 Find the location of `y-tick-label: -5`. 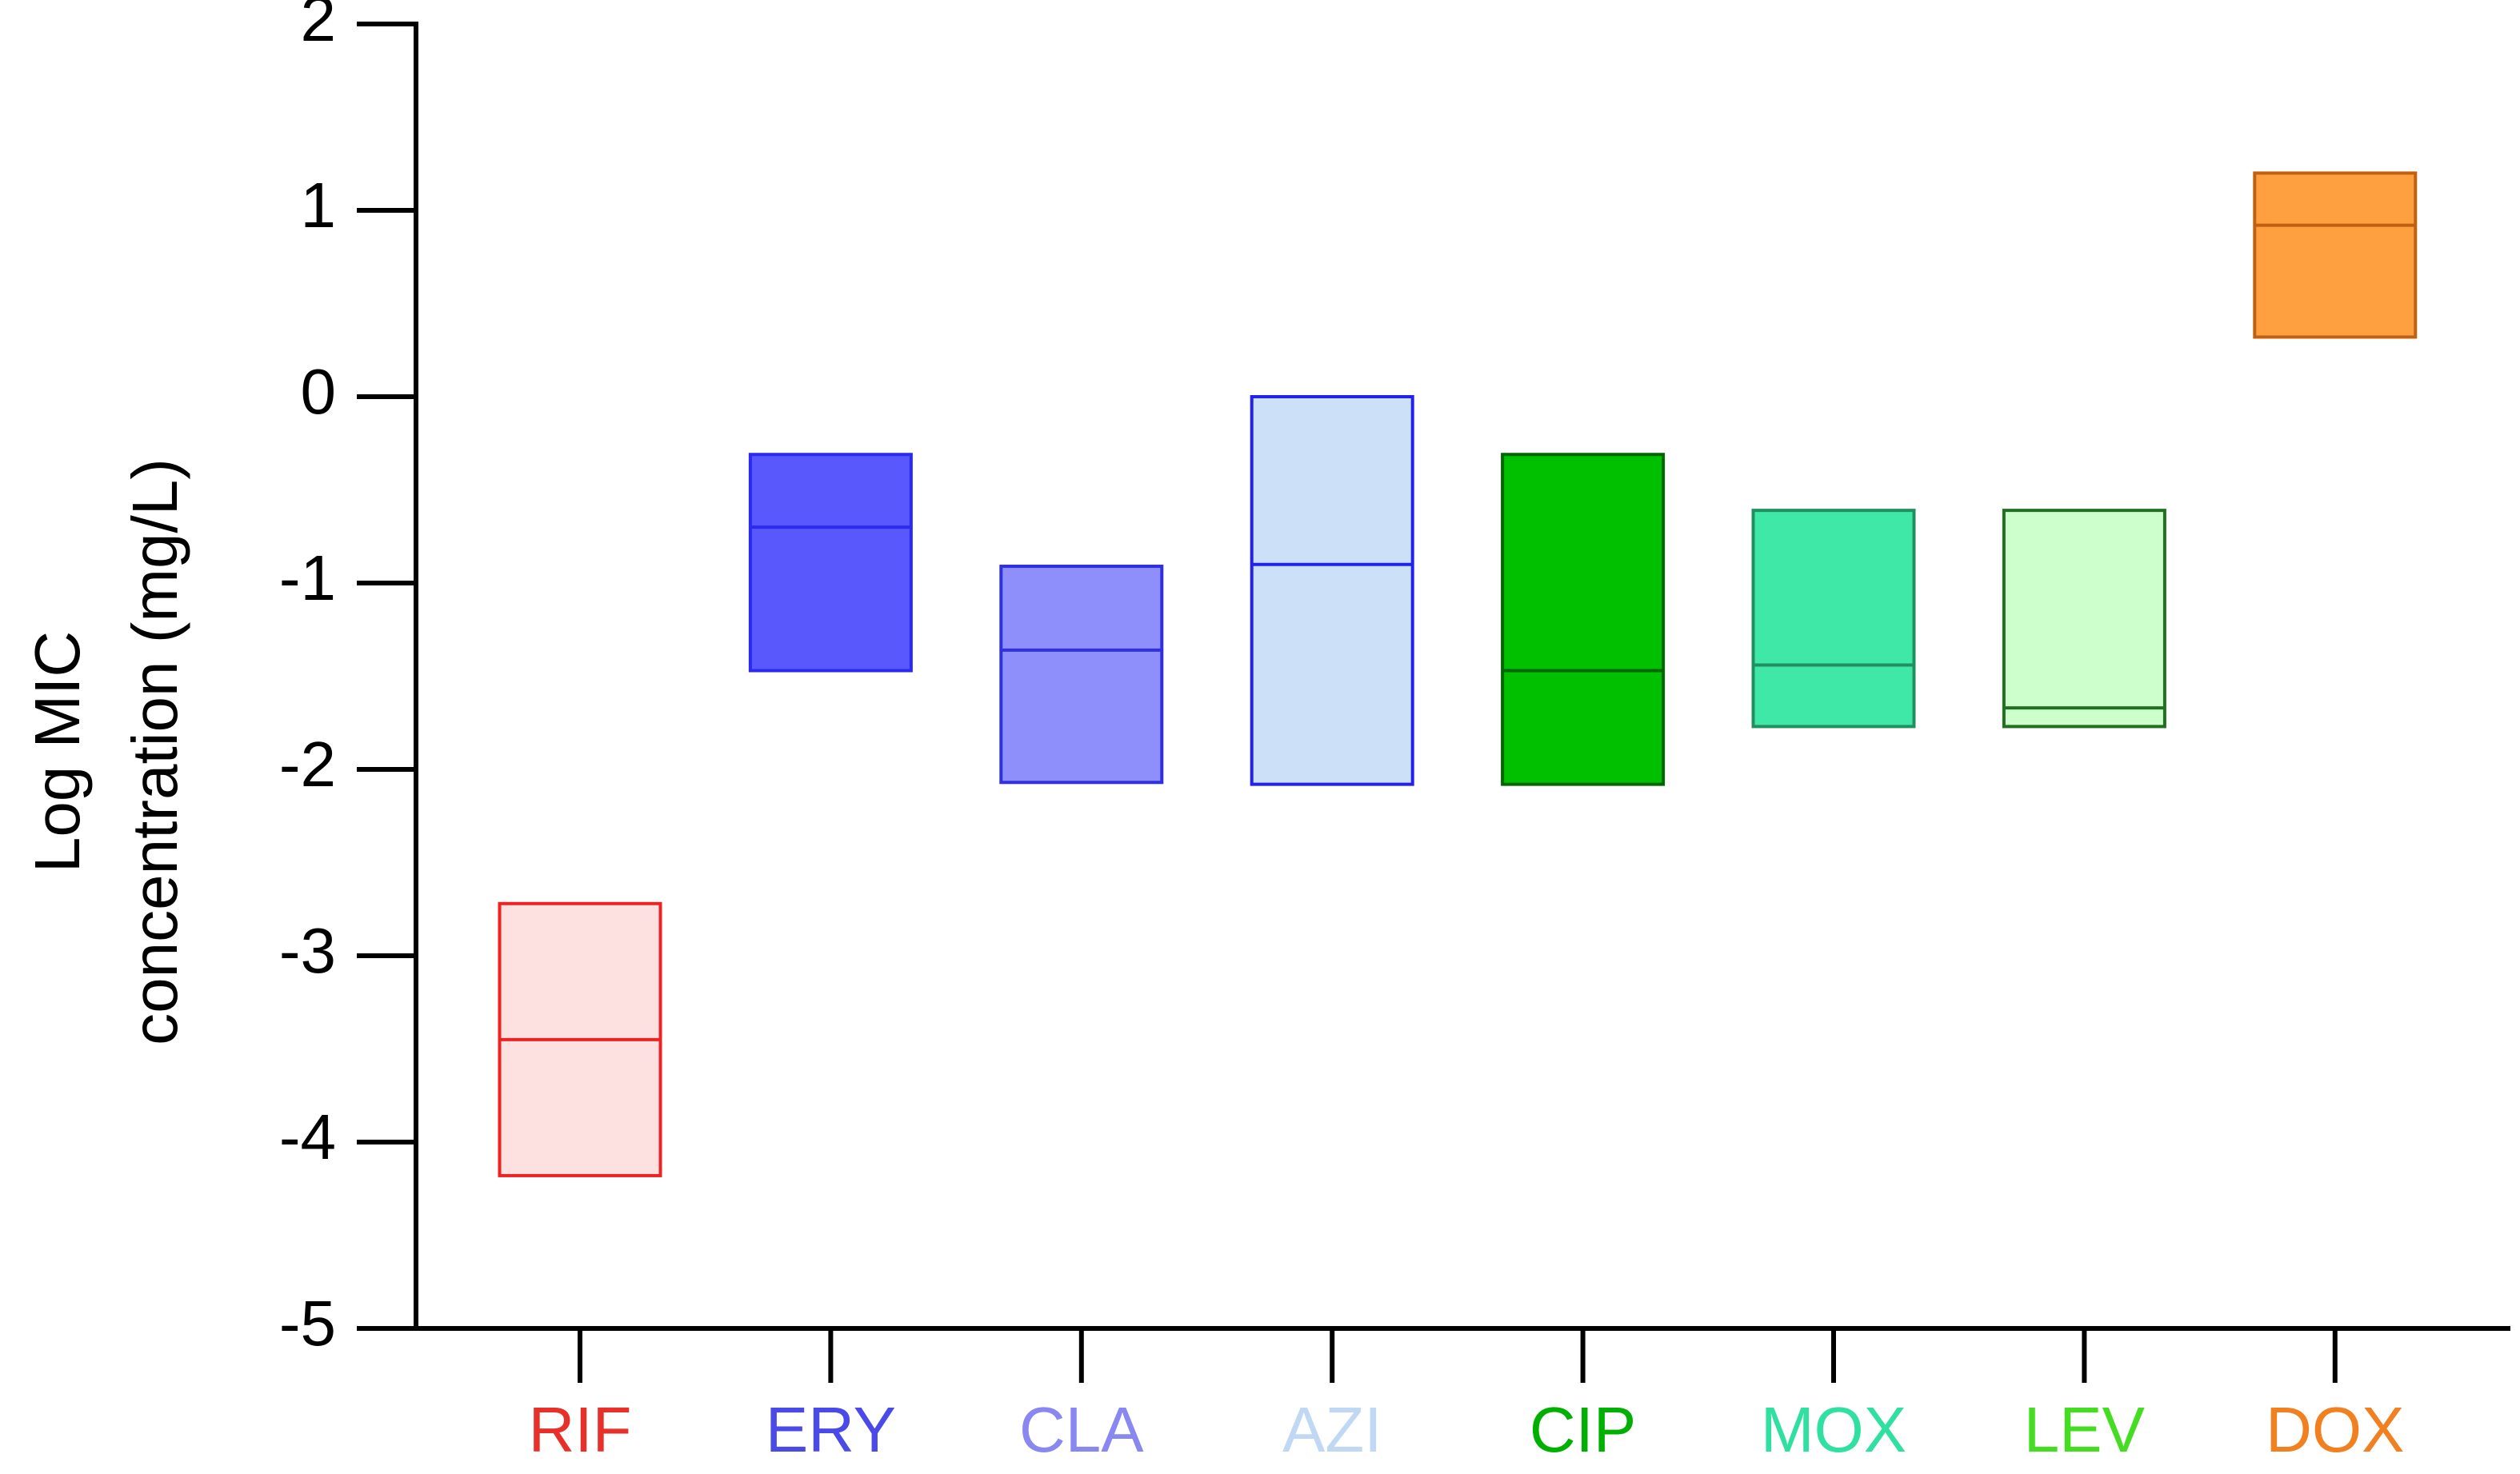

y-tick-label: -5 is located at coordinates (307, 1323).